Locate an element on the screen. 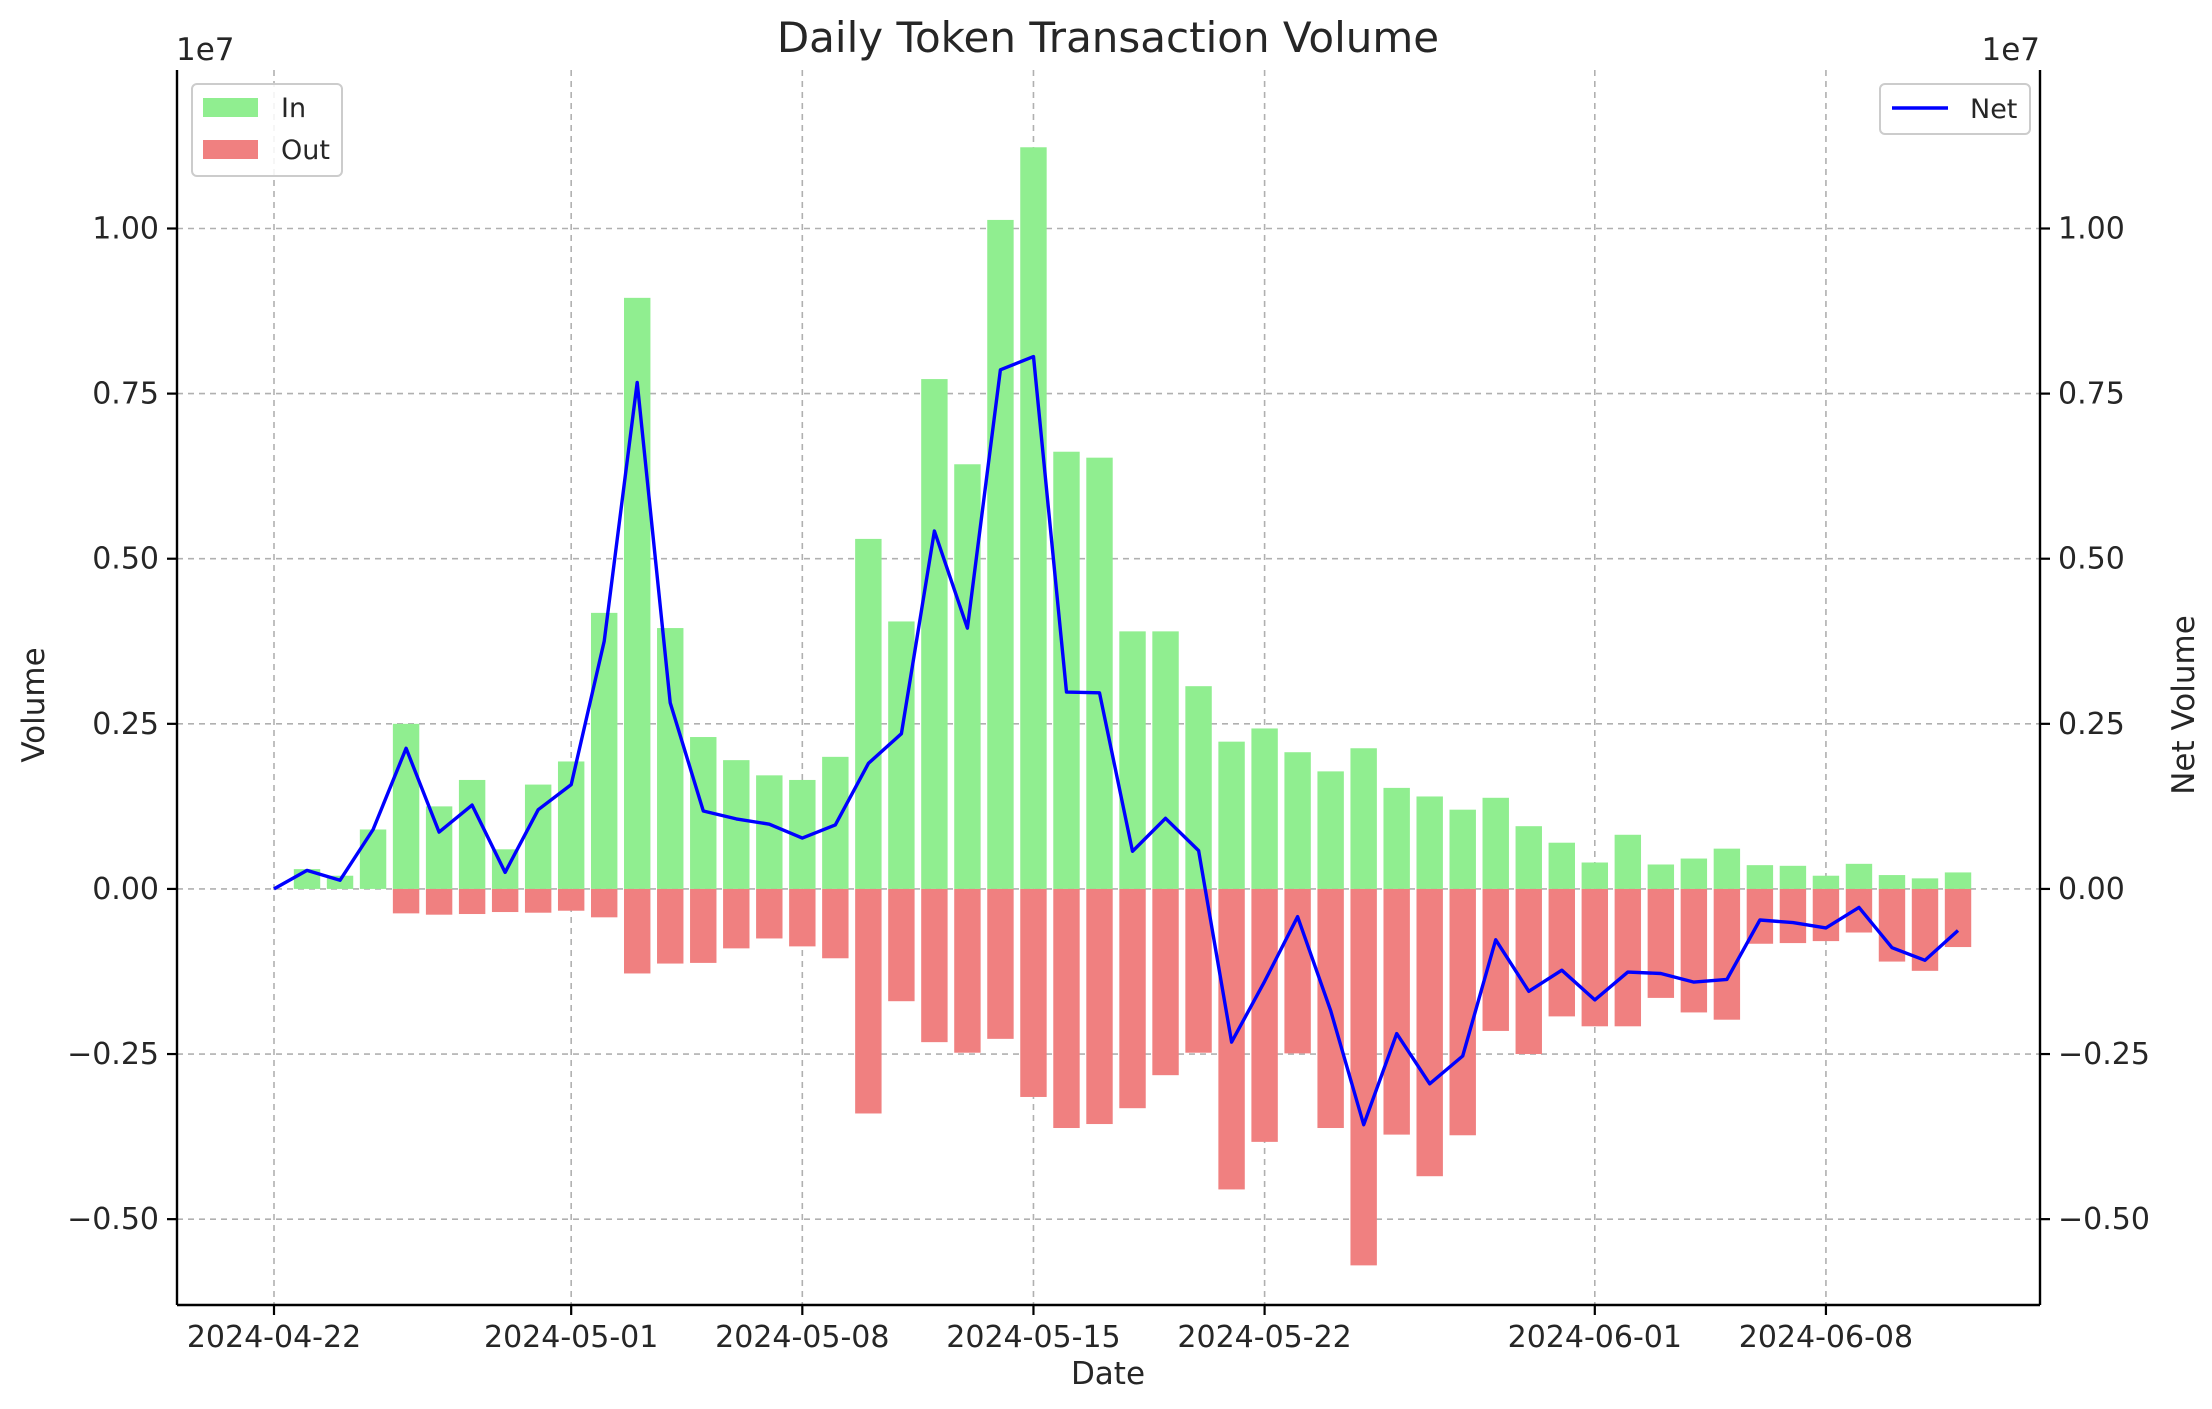 This screenshot has height=1409, width=2212. left-scale-note: 1e7 is located at coordinates (205, 50).